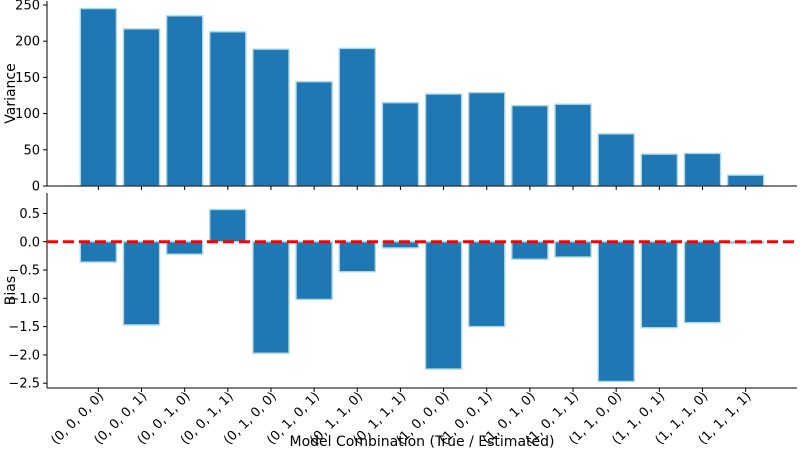 This screenshot has height=450, width=800. What do you see at coordinates (24, 355) in the screenshot?
I see `bias-y-tick-label: −2.0` at bounding box center [24, 355].